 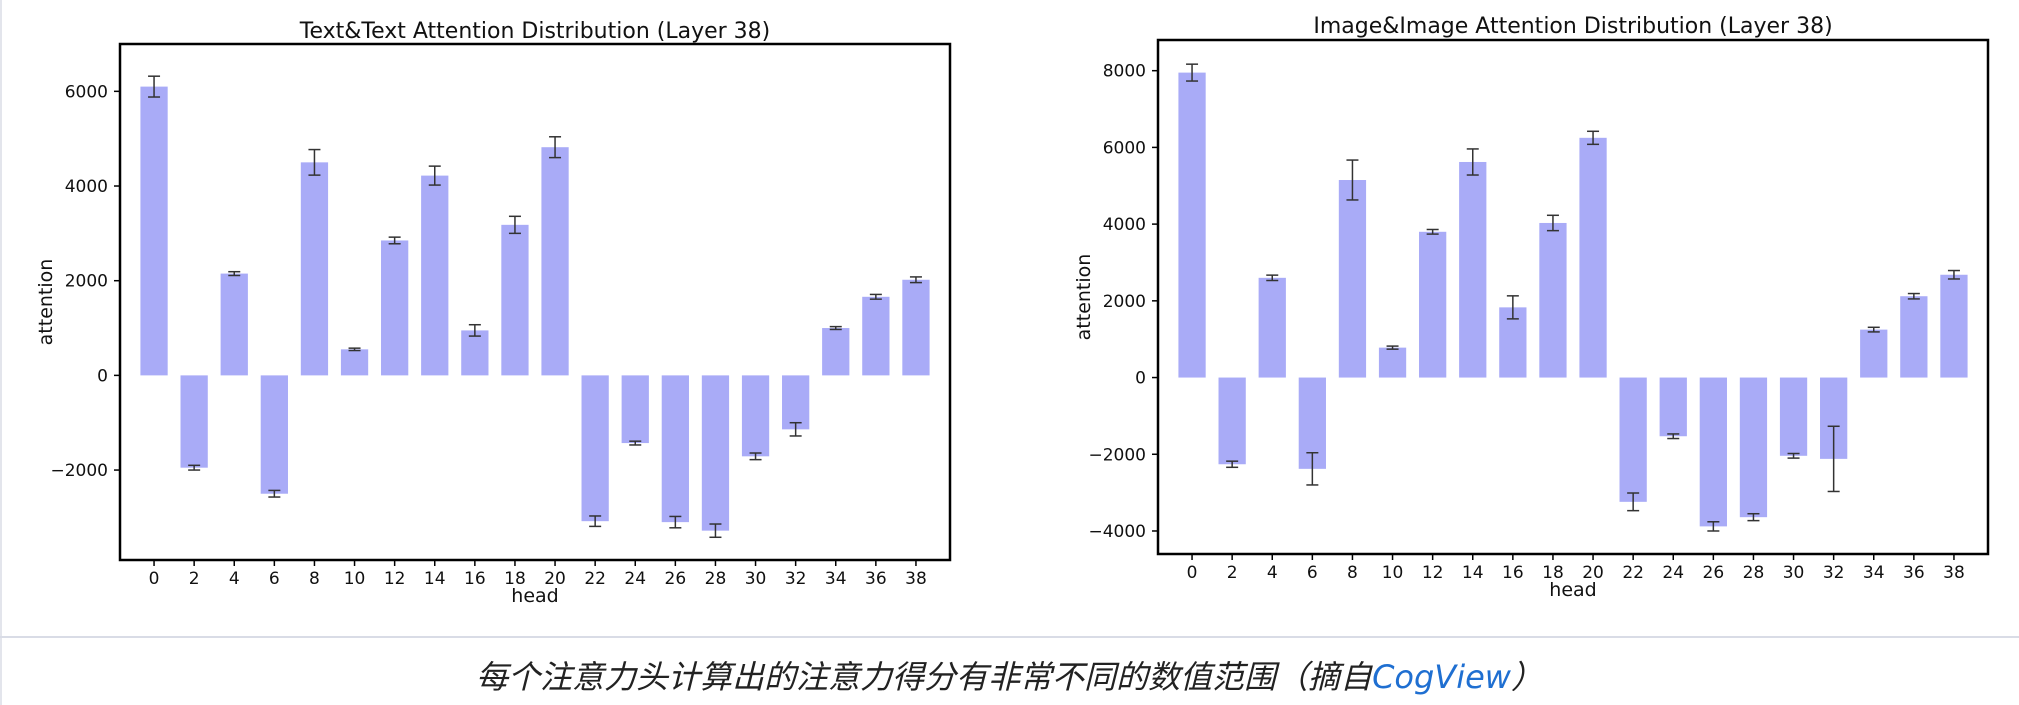 I want to click on figure-caption: 每个注意力头计算出的注意力得分有非常不同的数值范围（摘自CogView）, so click(x=1009, y=675).